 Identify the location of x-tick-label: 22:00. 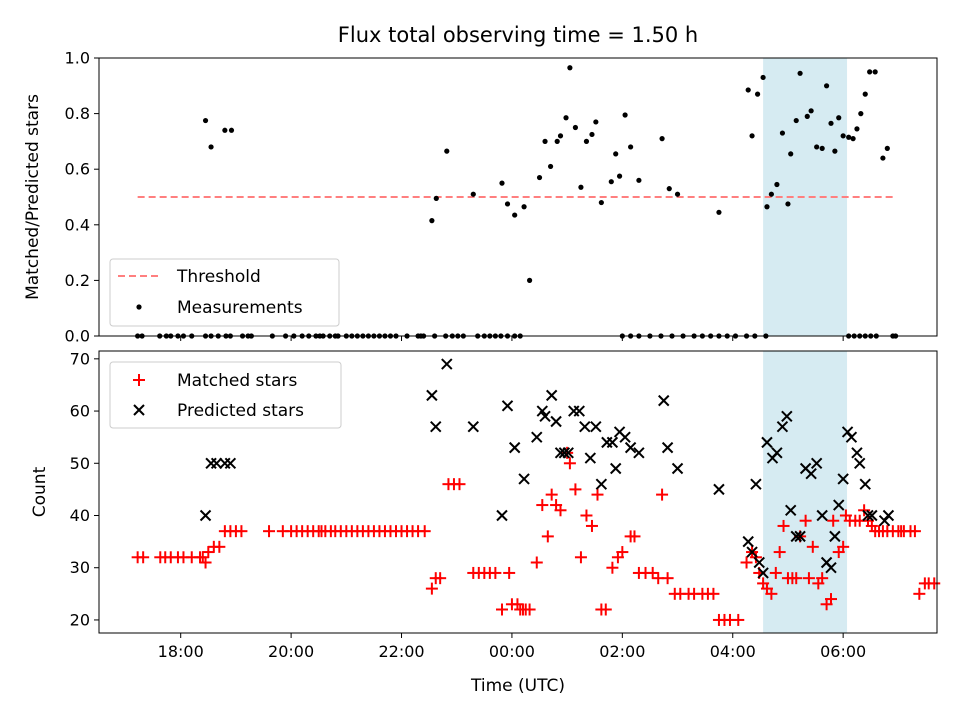
(401, 651).